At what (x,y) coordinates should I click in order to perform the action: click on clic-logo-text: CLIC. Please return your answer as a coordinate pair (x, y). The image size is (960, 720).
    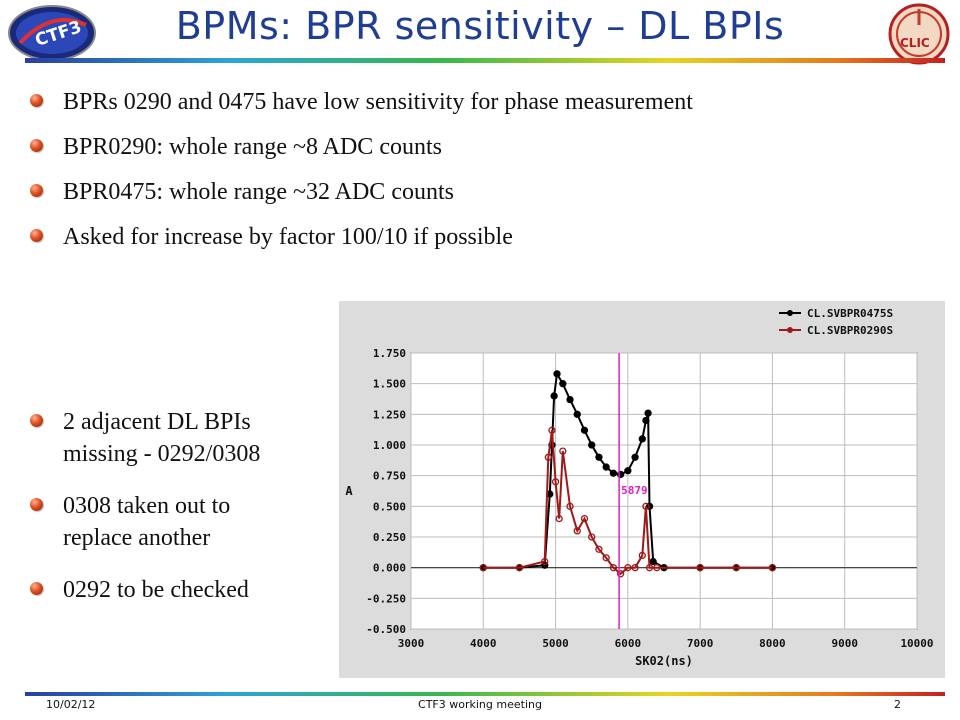
    Looking at the image, I should click on (915, 43).